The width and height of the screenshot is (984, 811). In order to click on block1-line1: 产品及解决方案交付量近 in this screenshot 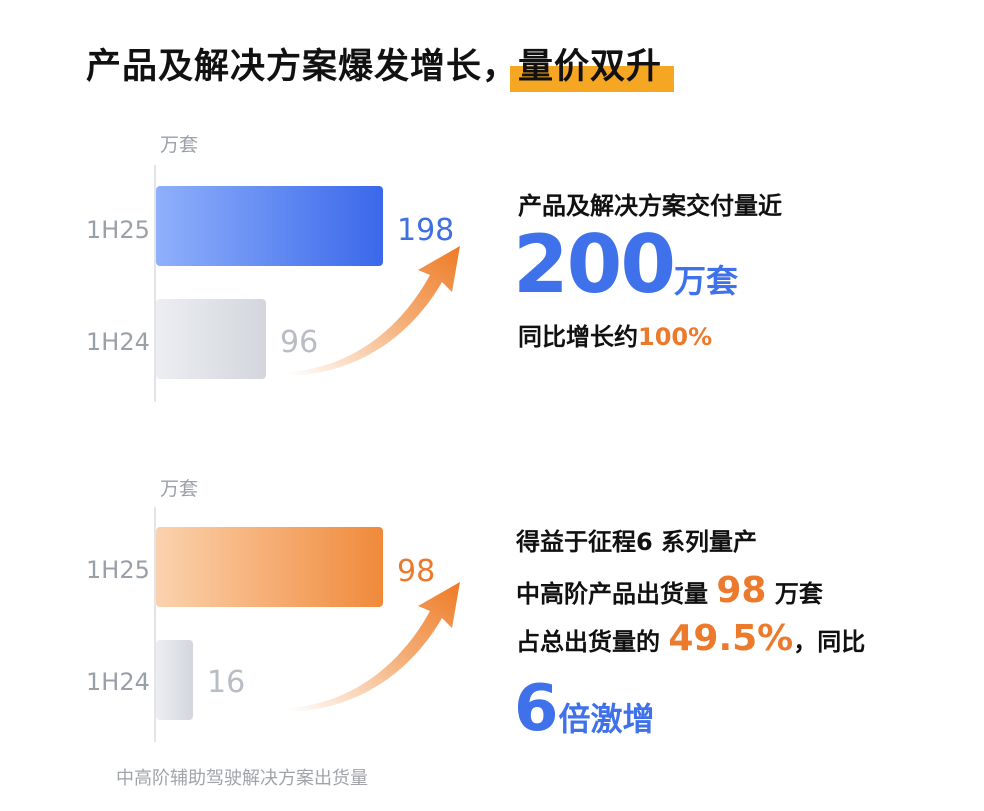, I will do `click(650, 206)`.